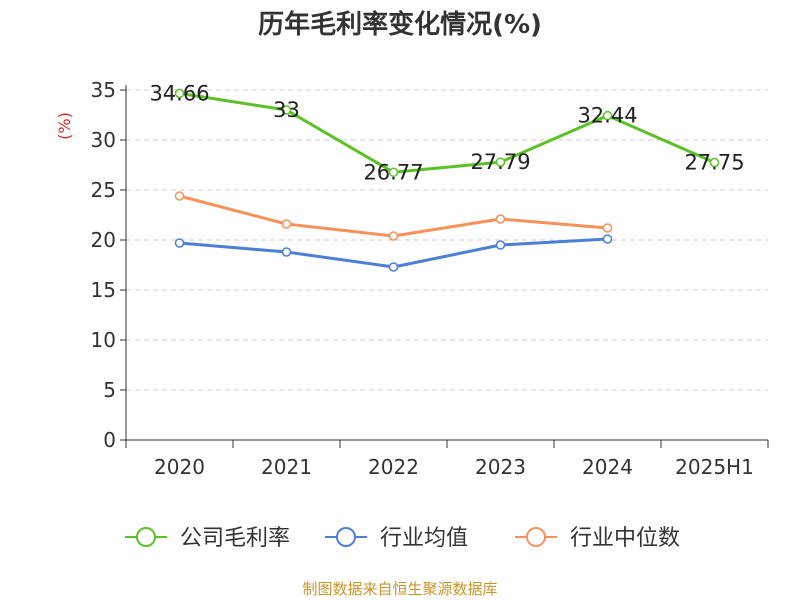  Describe the element at coordinates (109, 440) in the screenshot. I see `y-tick-label: 0` at that location.